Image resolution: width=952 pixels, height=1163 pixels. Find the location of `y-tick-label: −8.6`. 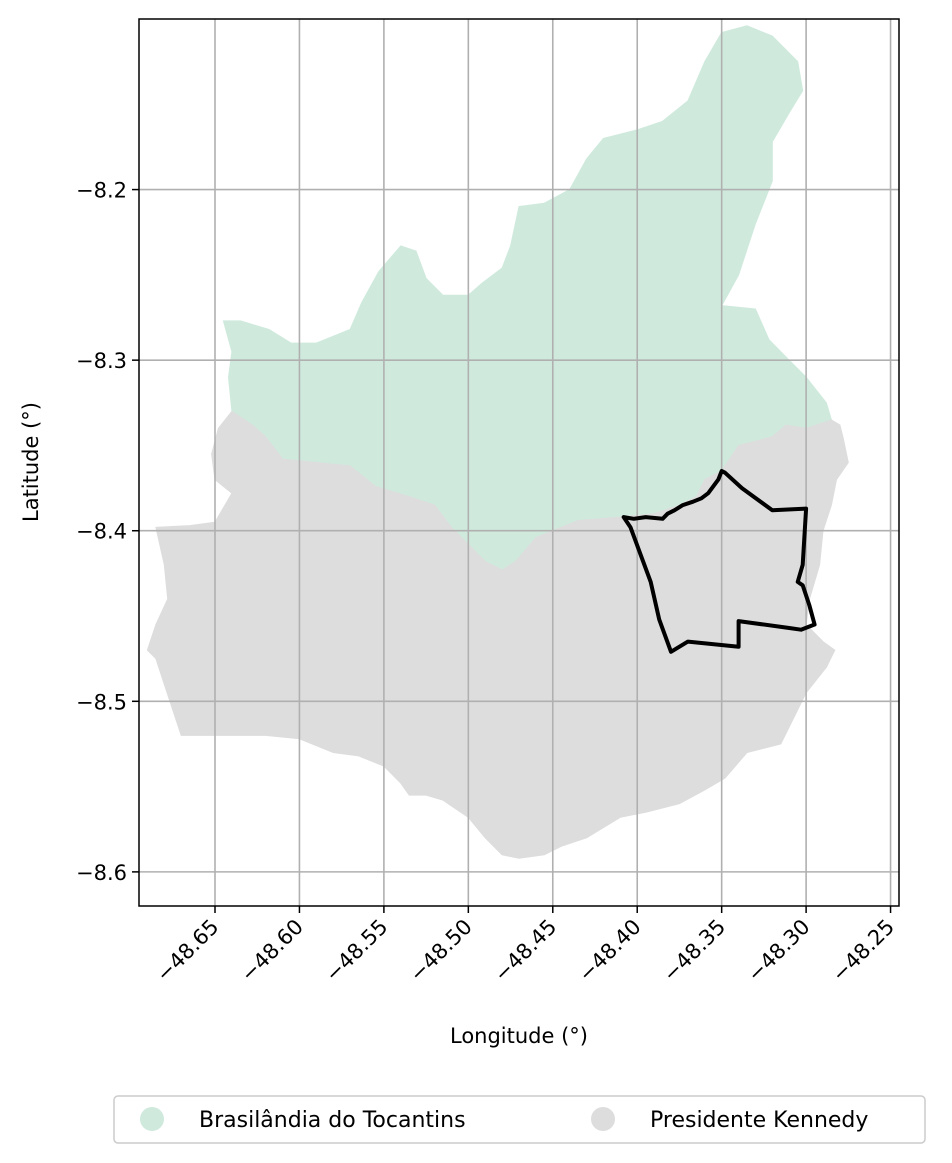

y-tick-label: −8.6 is located at coordinates (101, 873).